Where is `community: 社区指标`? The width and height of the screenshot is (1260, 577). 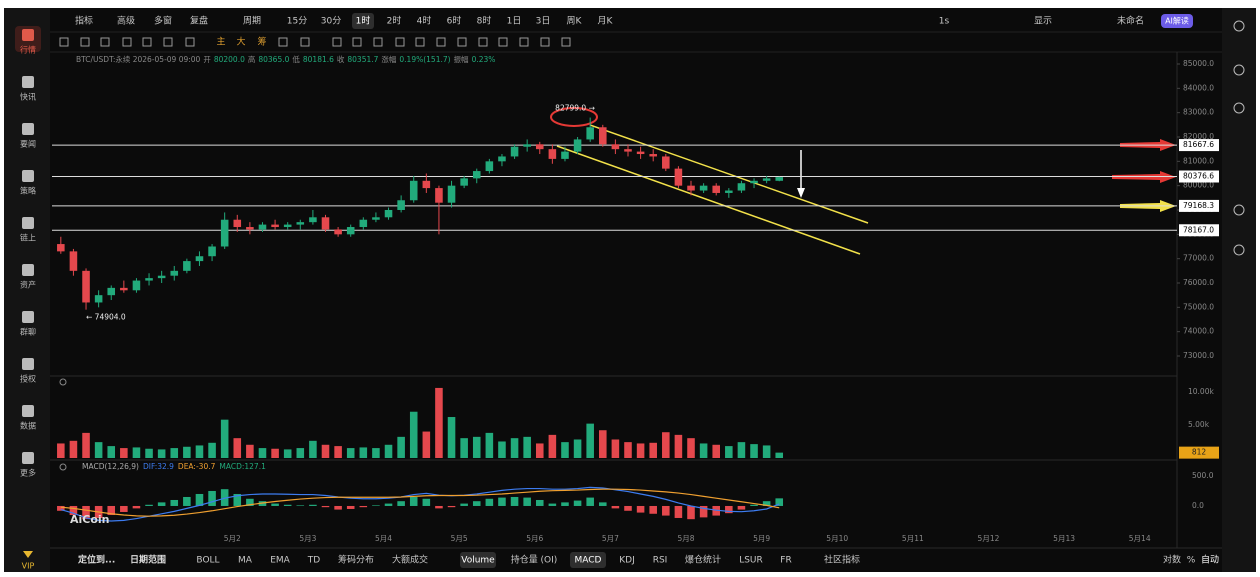
community: 社区指标 is located at coordinates (842, 560).